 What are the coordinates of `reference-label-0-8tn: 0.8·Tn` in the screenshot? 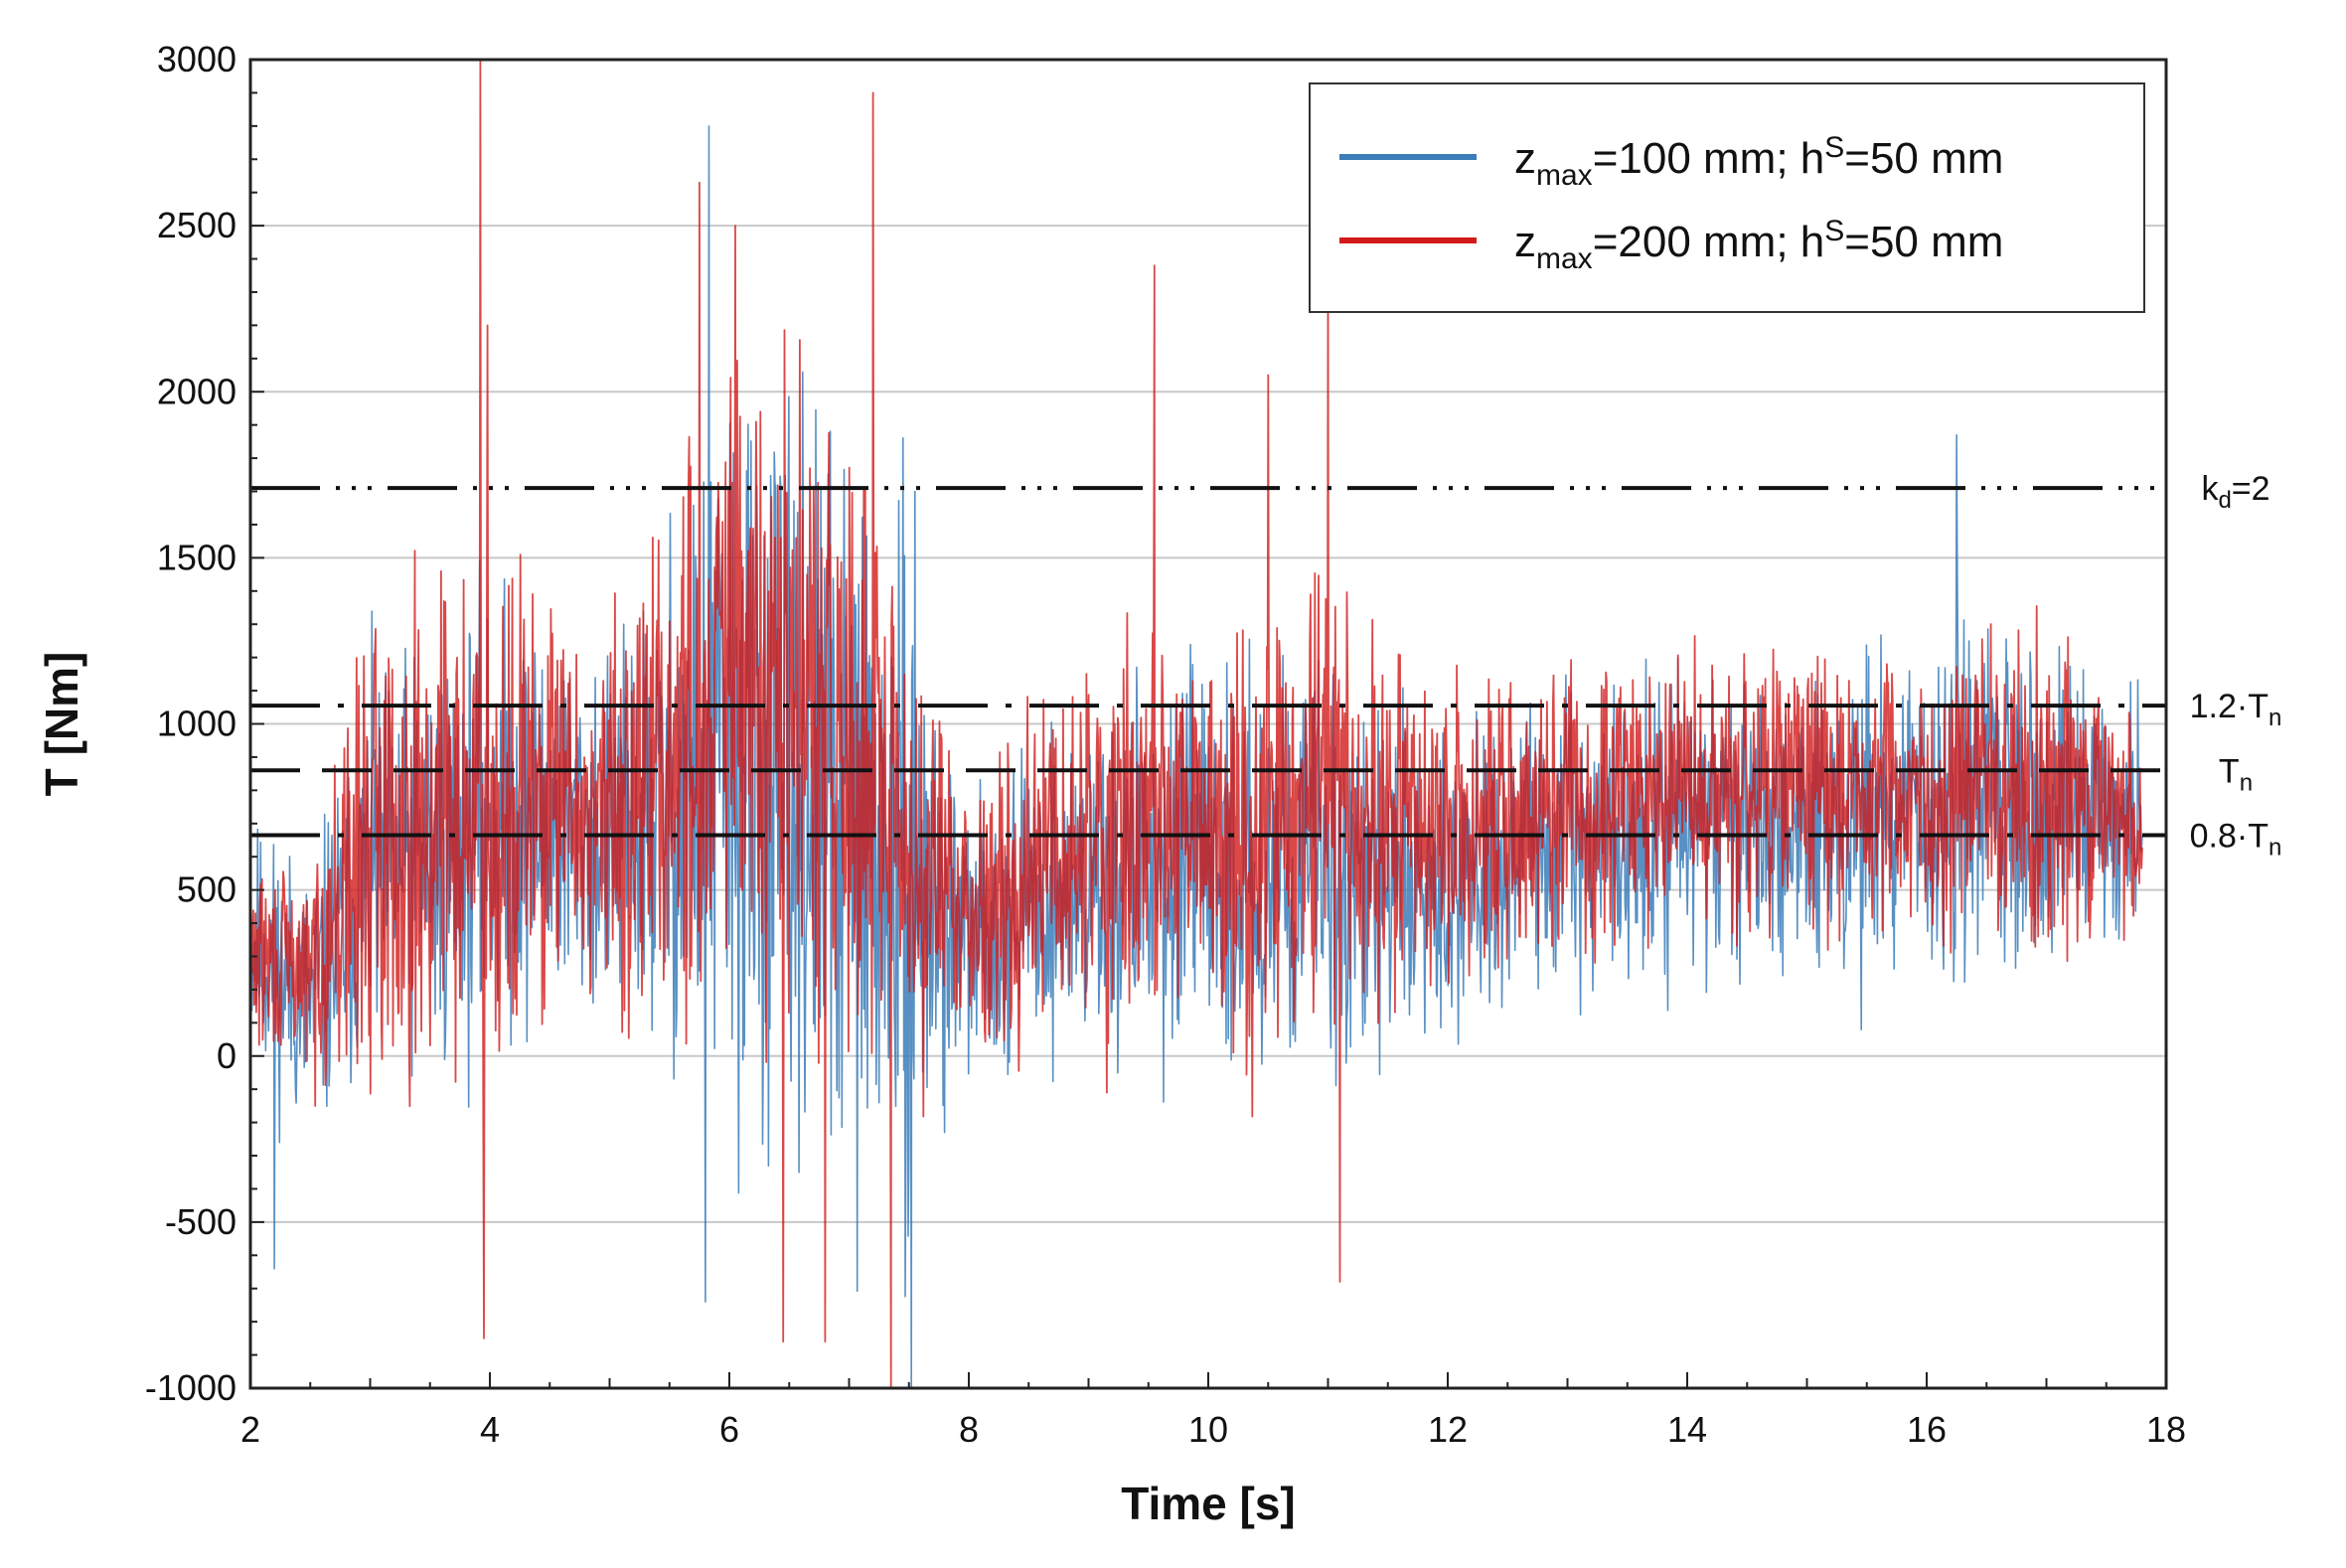 It's located at (2236, 839).